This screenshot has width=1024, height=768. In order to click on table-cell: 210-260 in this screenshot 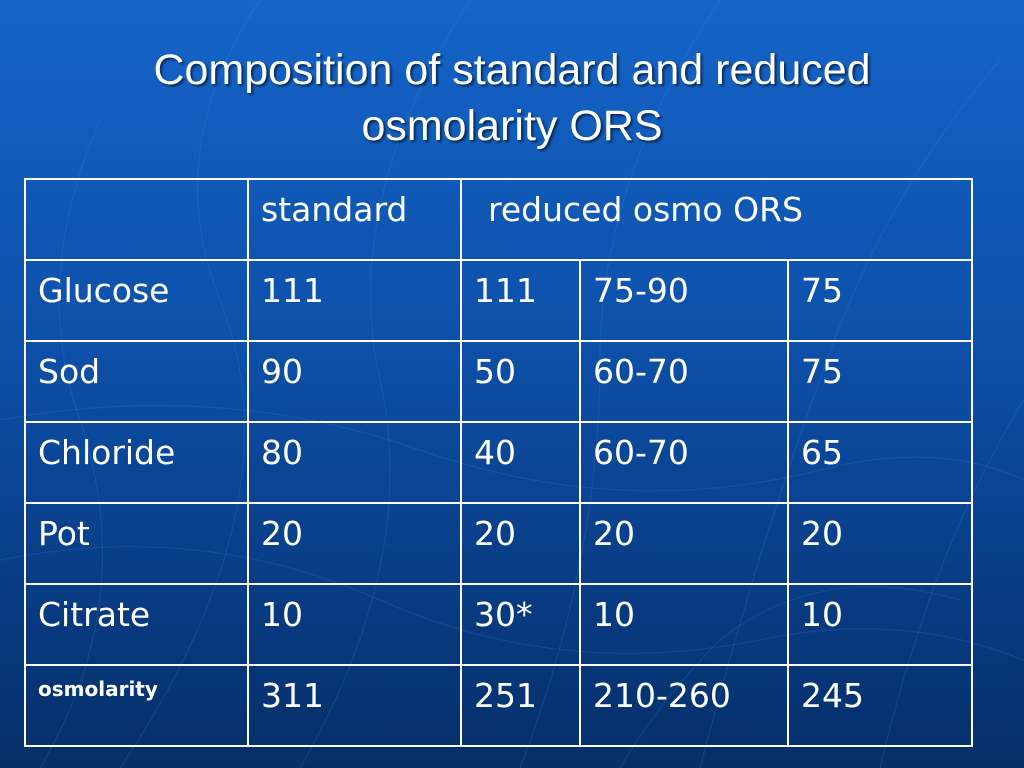, I will do `click(684, 705)`.